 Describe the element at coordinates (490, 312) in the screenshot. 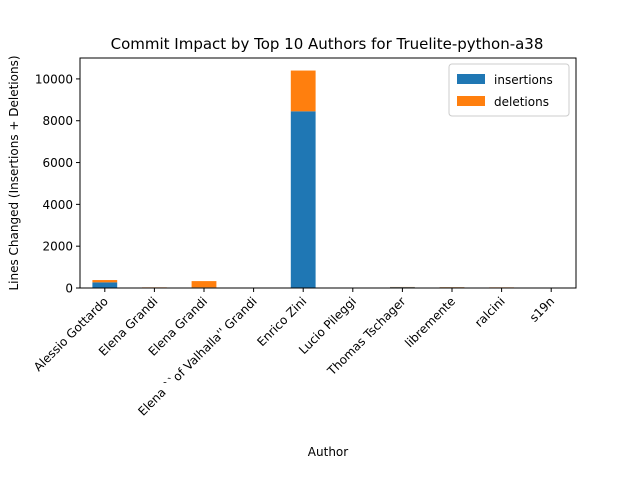

I see `x-tick-label-8: ralcini` at that location.